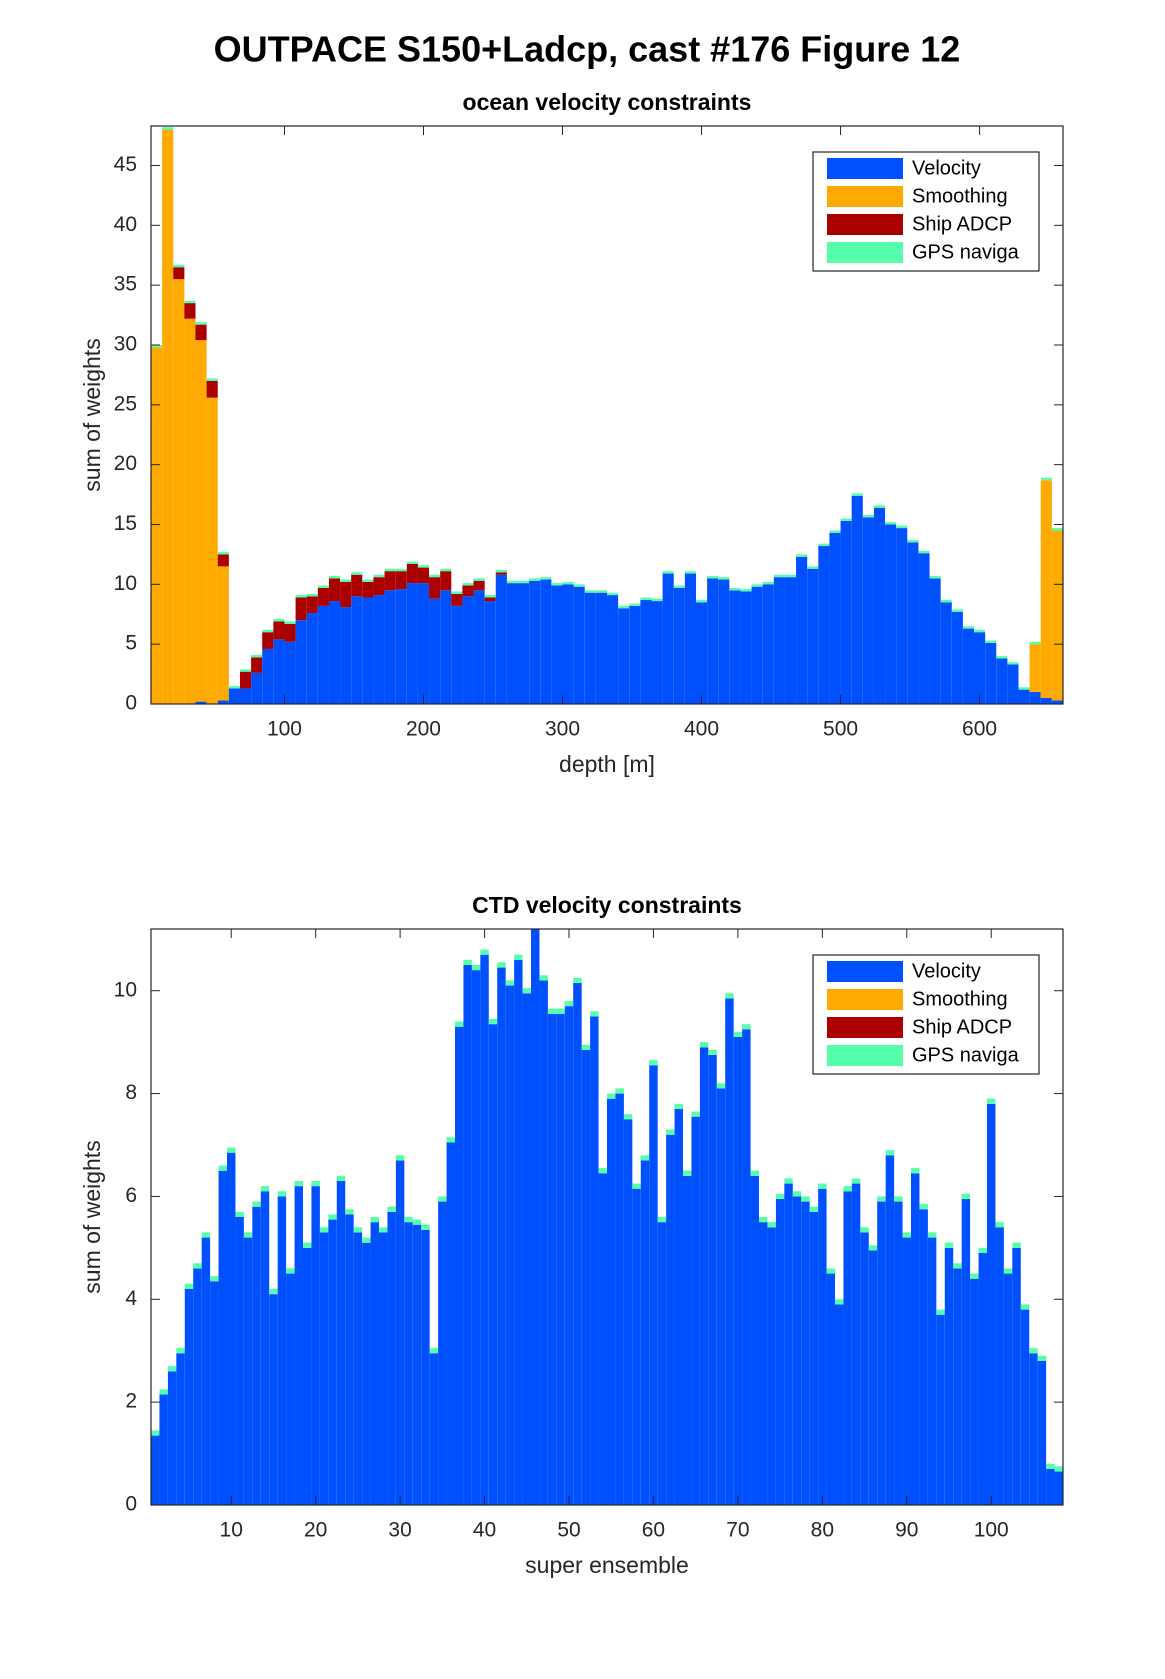  Describe the element at coordinates (962, 1027) in the screenshot. I see `legend-label: Ship ADCP` at that location.